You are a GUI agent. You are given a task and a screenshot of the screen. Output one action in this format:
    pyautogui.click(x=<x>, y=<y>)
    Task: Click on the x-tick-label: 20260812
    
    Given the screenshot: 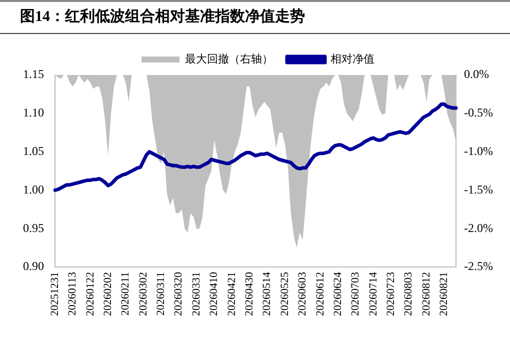 What is the action you would take?
    pyautogui.click(x=426, y=294)
    